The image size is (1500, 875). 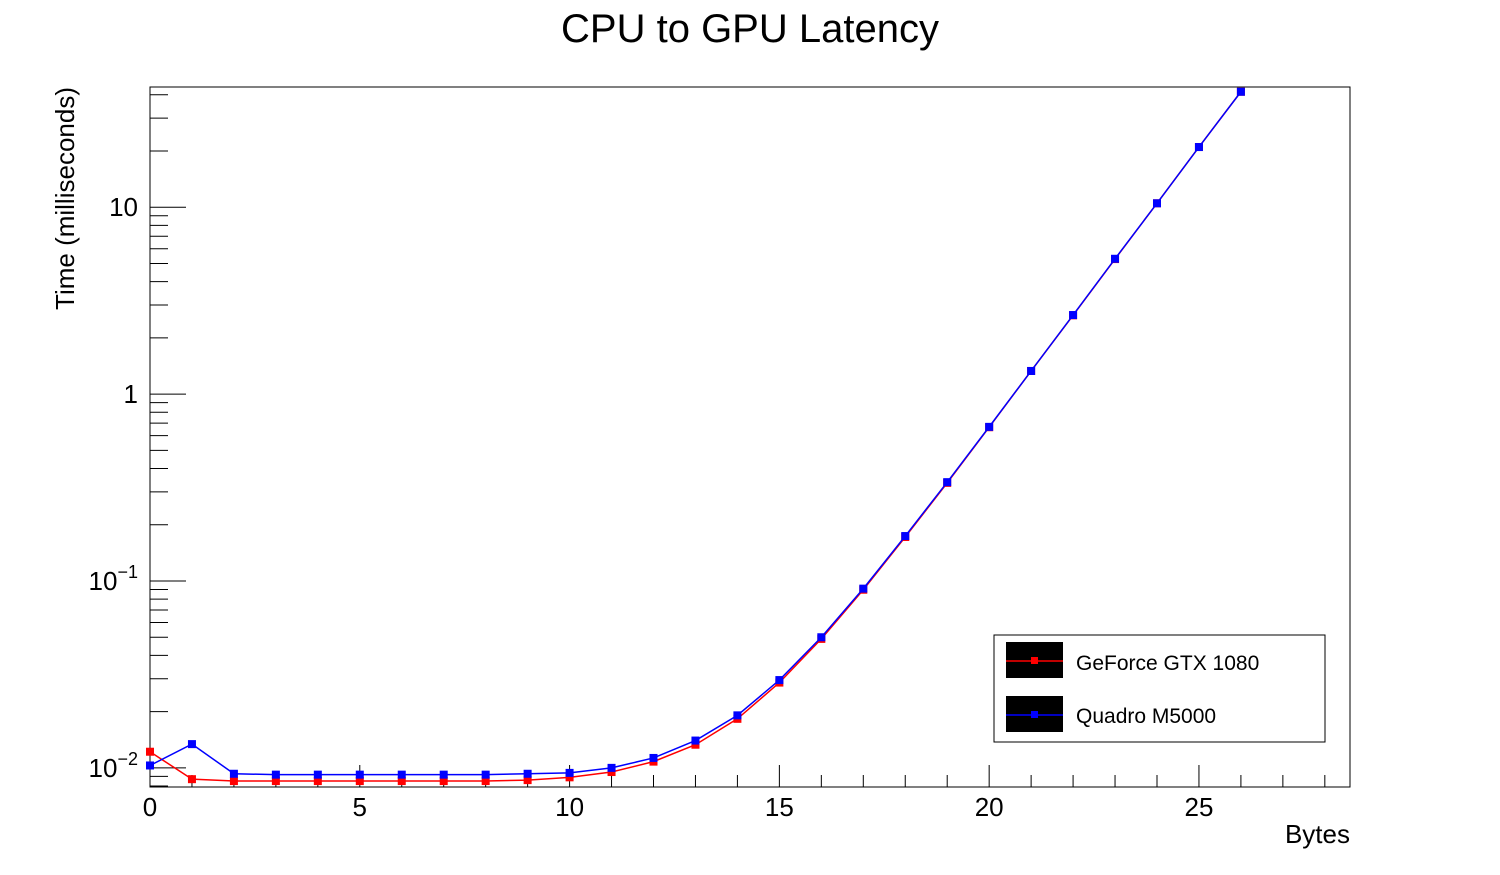 I want to click on legend: GeForce GTX 1080 Quadro M5000, so click(x=1159, y=688).